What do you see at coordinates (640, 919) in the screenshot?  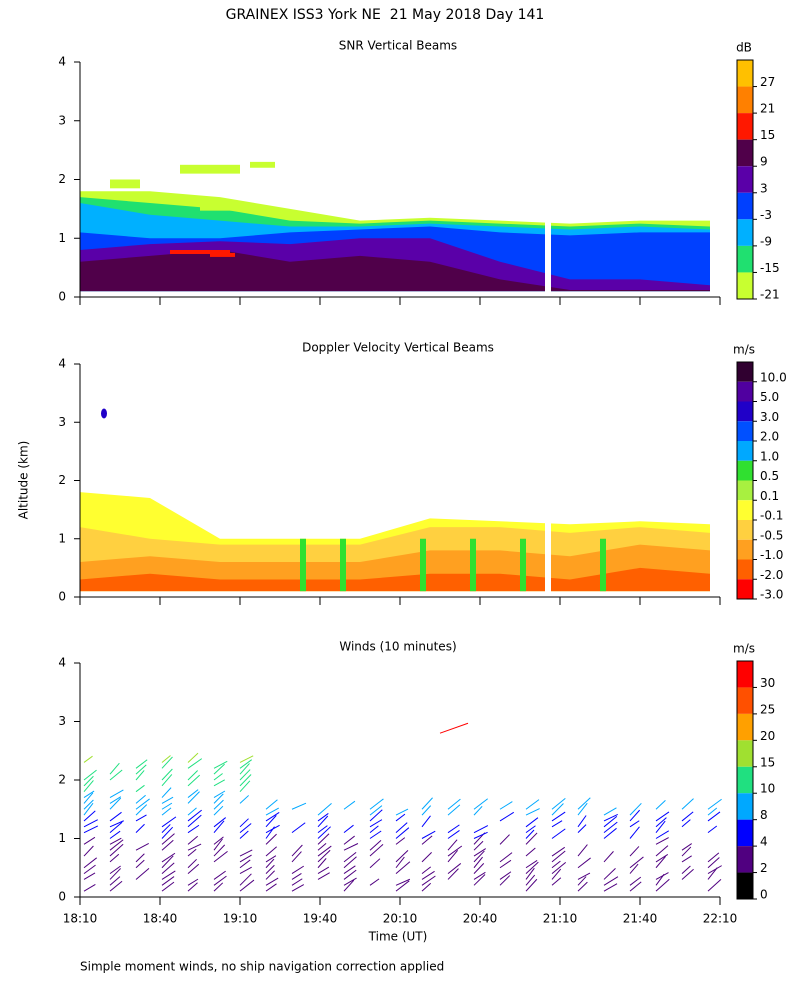 I see `x-tick-label: 21:40` at bounding box center [640, 919].